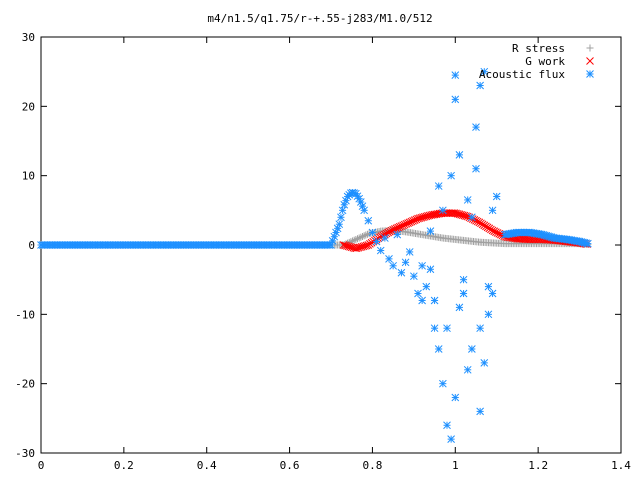 This screenshot has height=480, width=640. Describe the element at coordinates (621, 465) in the screenshot. I see `x-tick-label: 1.4` at that location.